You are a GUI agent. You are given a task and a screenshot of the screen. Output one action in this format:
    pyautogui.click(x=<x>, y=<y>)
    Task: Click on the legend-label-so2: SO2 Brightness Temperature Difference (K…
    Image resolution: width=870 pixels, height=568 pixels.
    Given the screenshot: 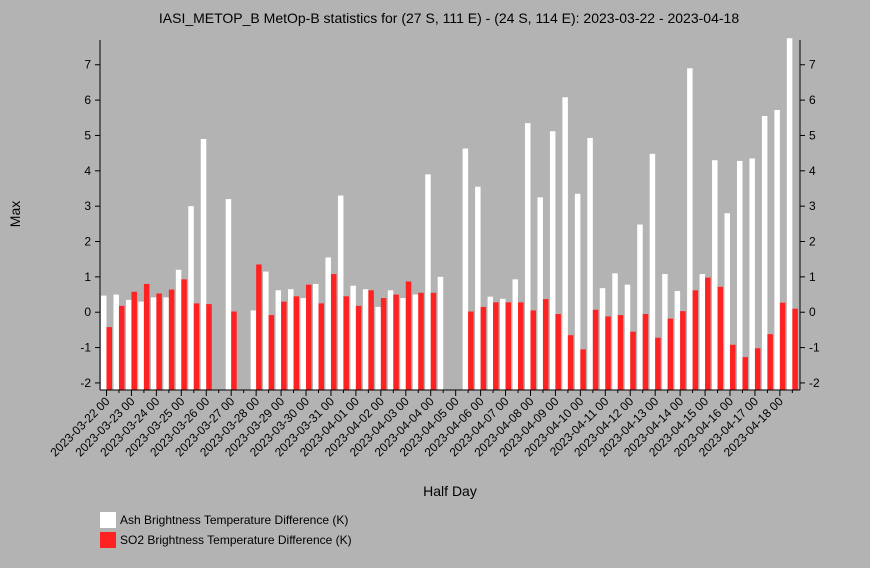 What is the action you would take?
    pyautogui.click(x=236, y=540)
    